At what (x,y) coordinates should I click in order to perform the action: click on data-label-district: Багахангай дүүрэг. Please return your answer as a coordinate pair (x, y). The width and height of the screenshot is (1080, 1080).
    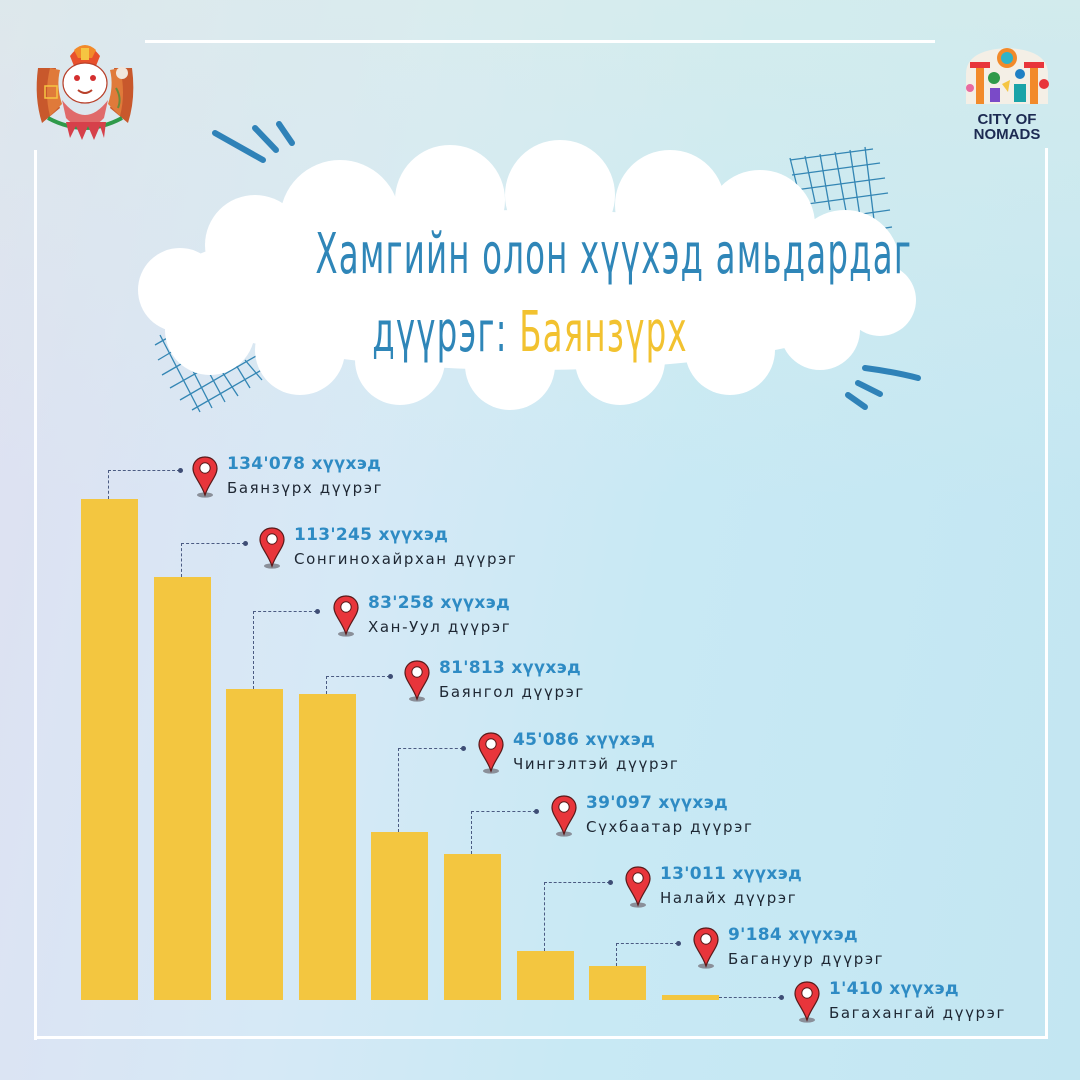
    Looking at the image, I should click on (917, 1013).